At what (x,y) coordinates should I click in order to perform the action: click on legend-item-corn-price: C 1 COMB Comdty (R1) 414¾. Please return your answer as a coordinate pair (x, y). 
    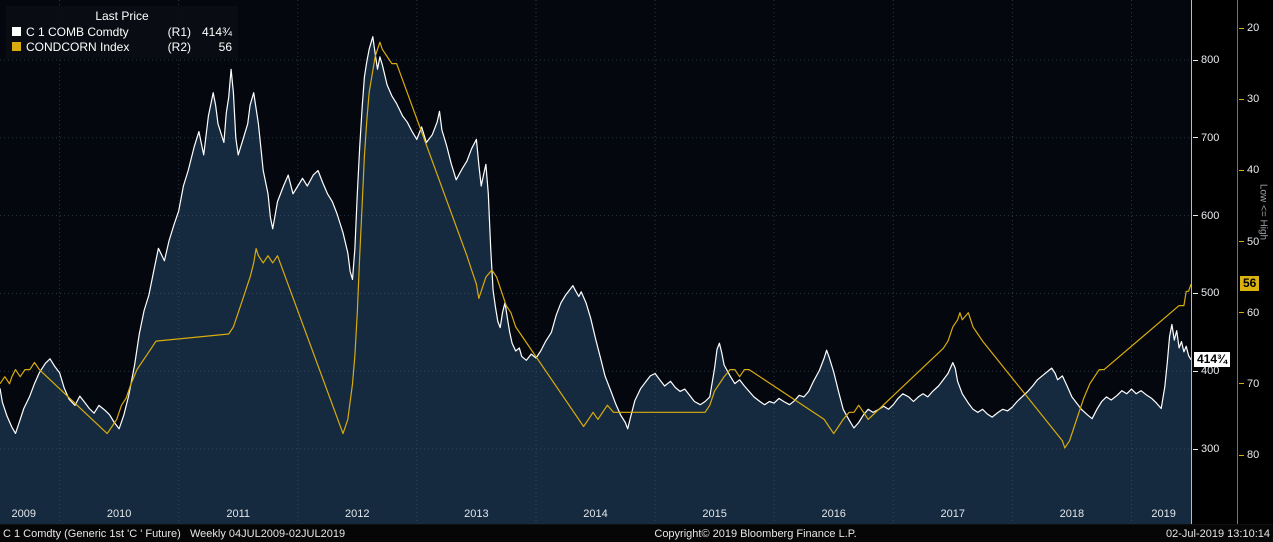
    Looking at the image, I should click on (122, 31).